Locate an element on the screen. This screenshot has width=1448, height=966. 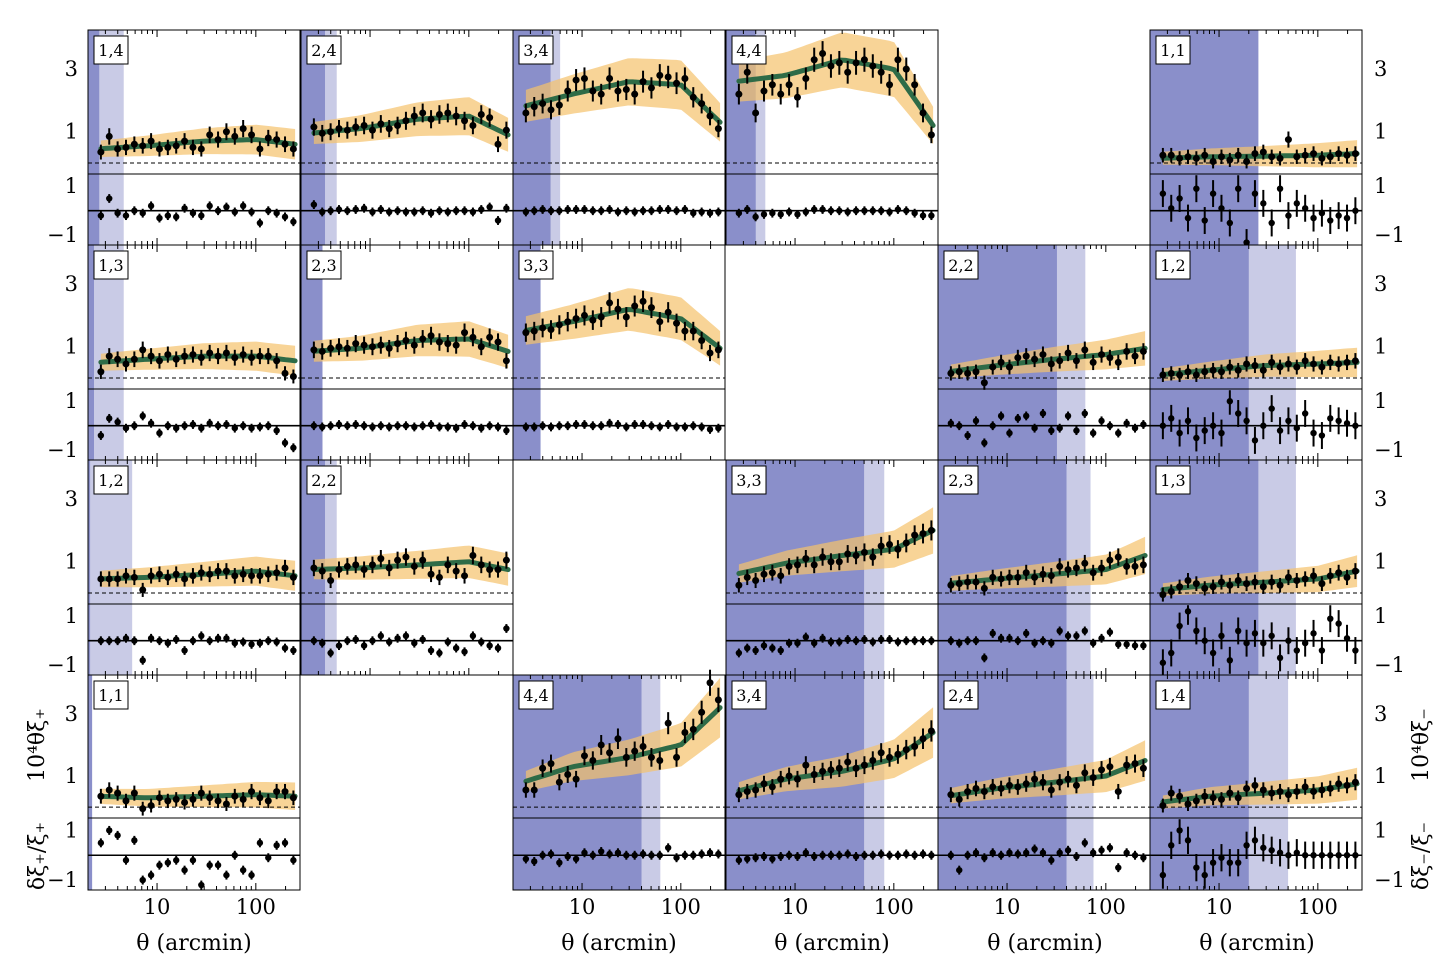
y-tick-label: 3 is located at coordinates (71, 499).